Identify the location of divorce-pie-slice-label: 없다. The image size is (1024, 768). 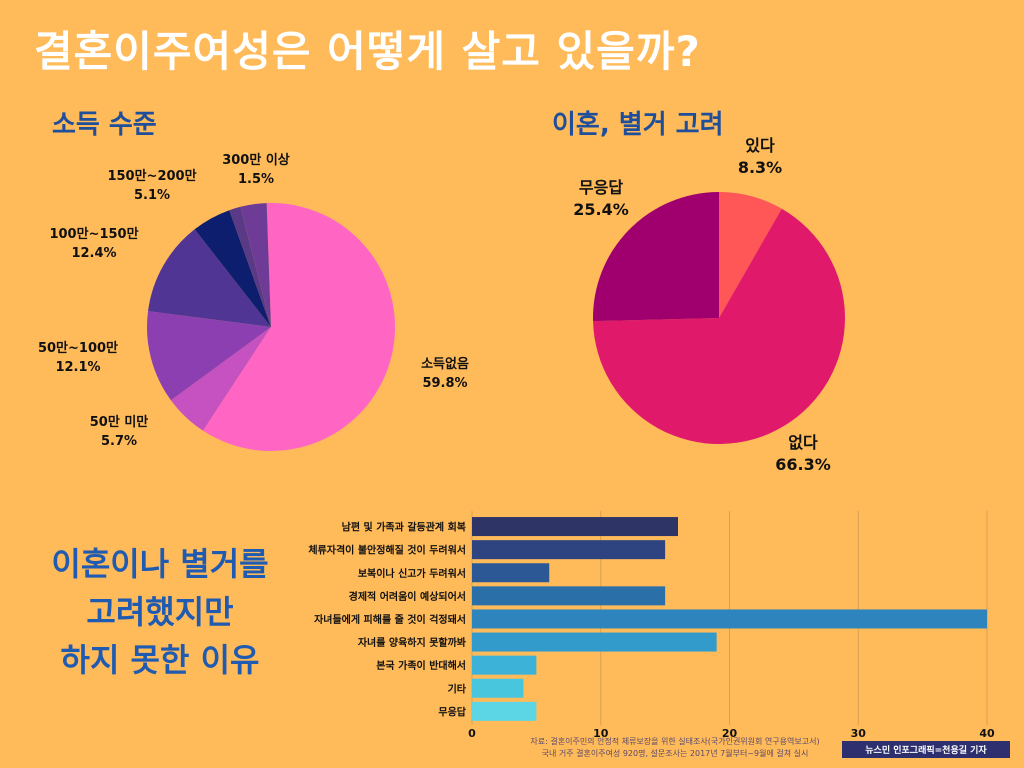
(803, 442).